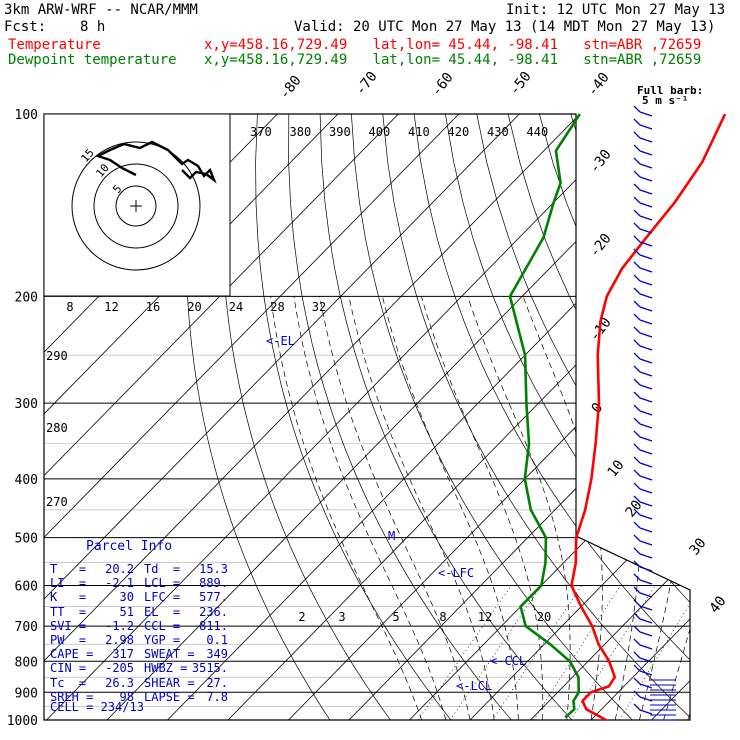  Describe the element at coordinates (162, 583) in the screenshot. I see `parcel-key: LCL =` at that location.